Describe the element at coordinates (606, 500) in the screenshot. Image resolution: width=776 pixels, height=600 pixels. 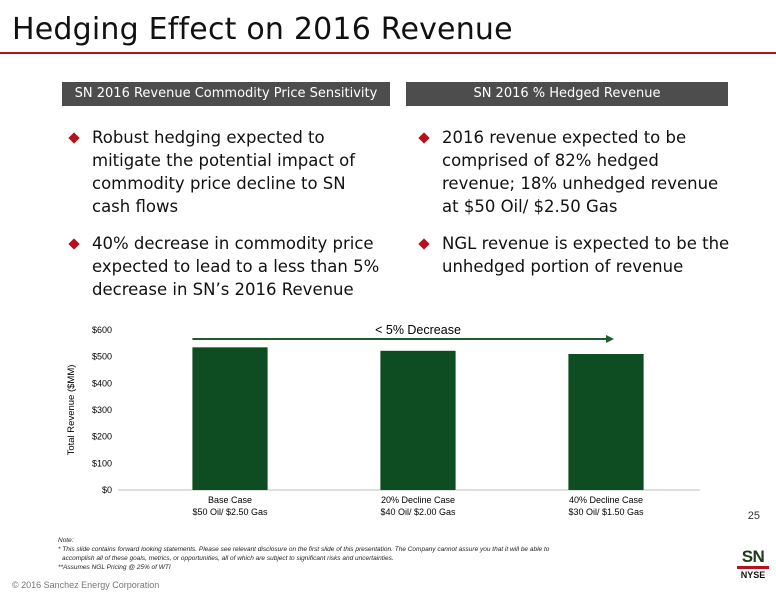
I see `x-category-label: 40% Decline Case` at that location.